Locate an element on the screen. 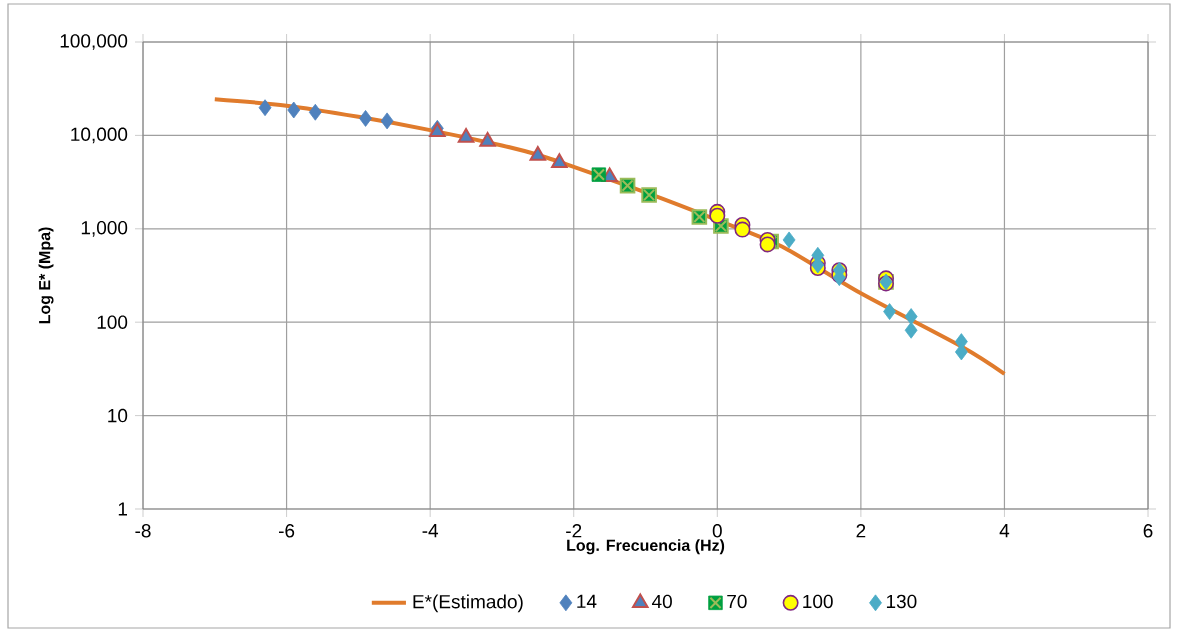  legend-label: 40 is located at coordinates (661, 601).